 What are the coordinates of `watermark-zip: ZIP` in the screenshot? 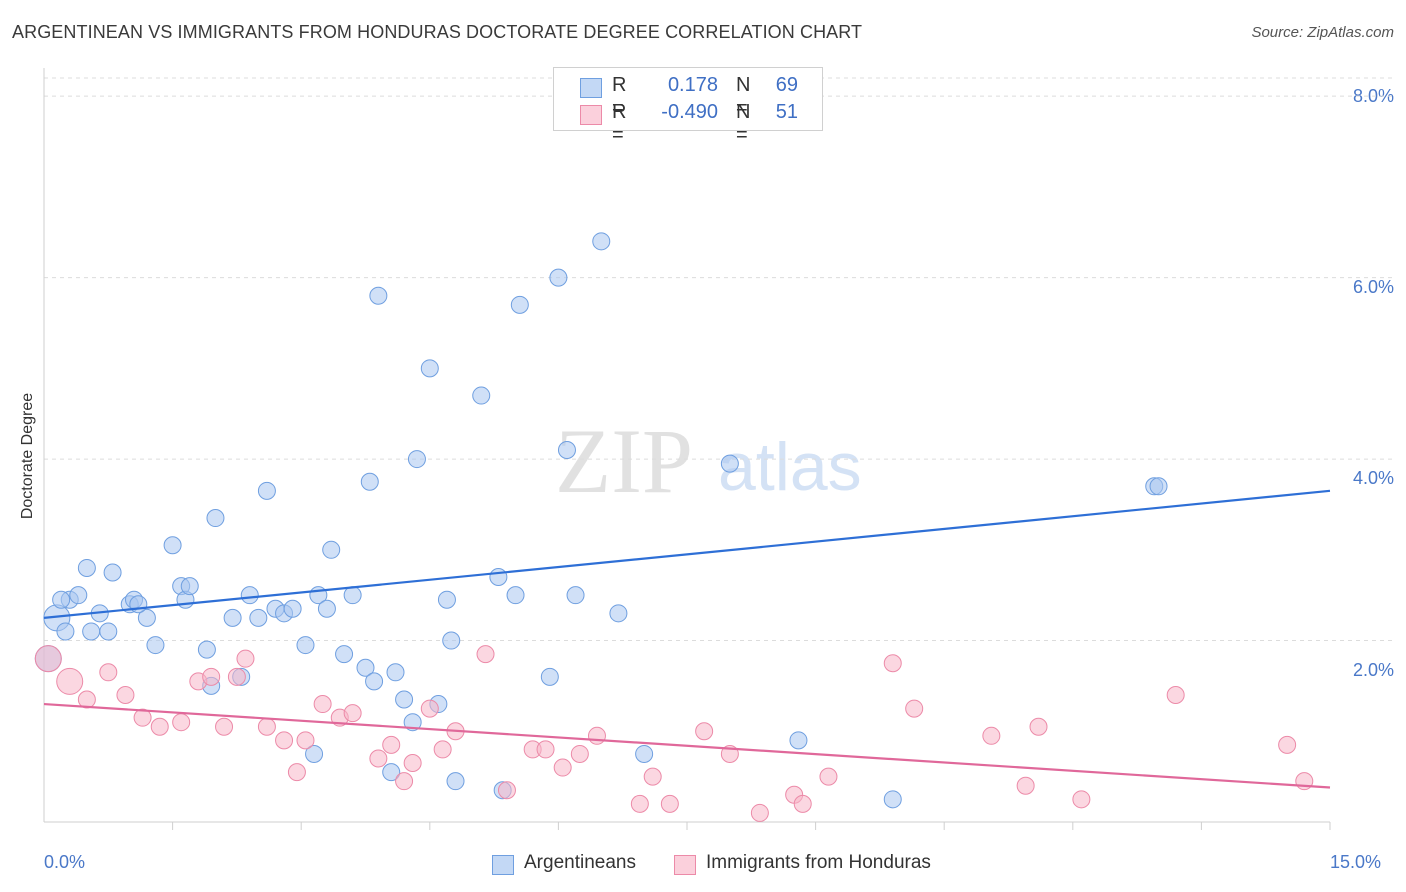 It's located at (624, 461).